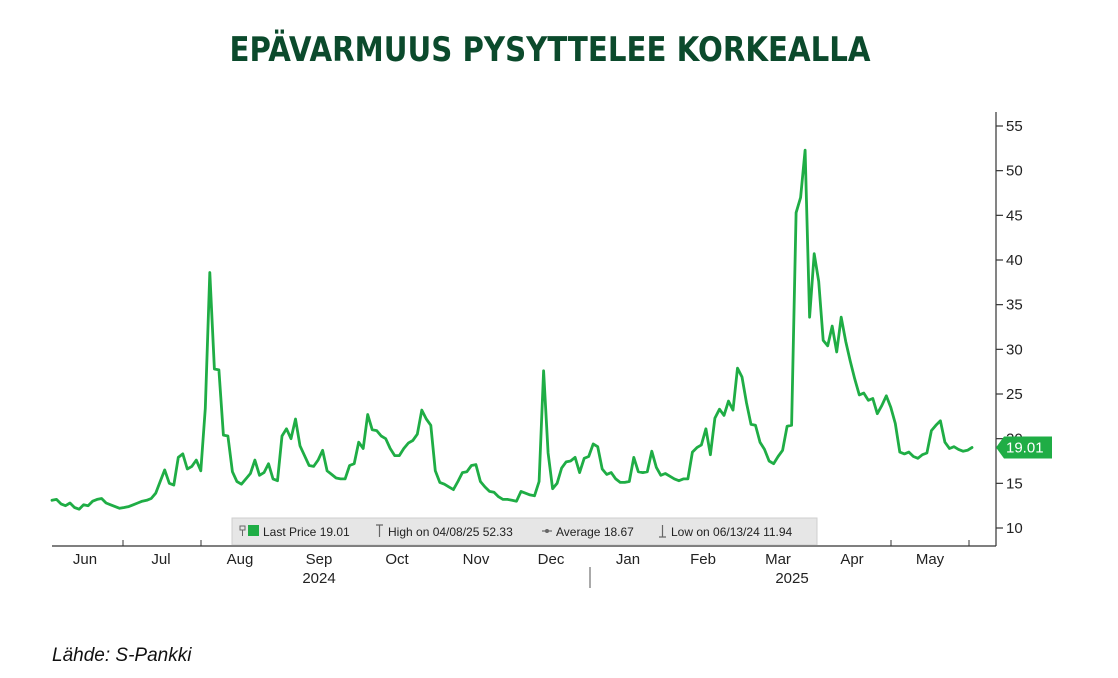 The height and width of the screenshot is (678, 1118). Describe the element at coordinates (318, 578) in the screenshot. I see `x-tick-label-year: 2024` at that location.